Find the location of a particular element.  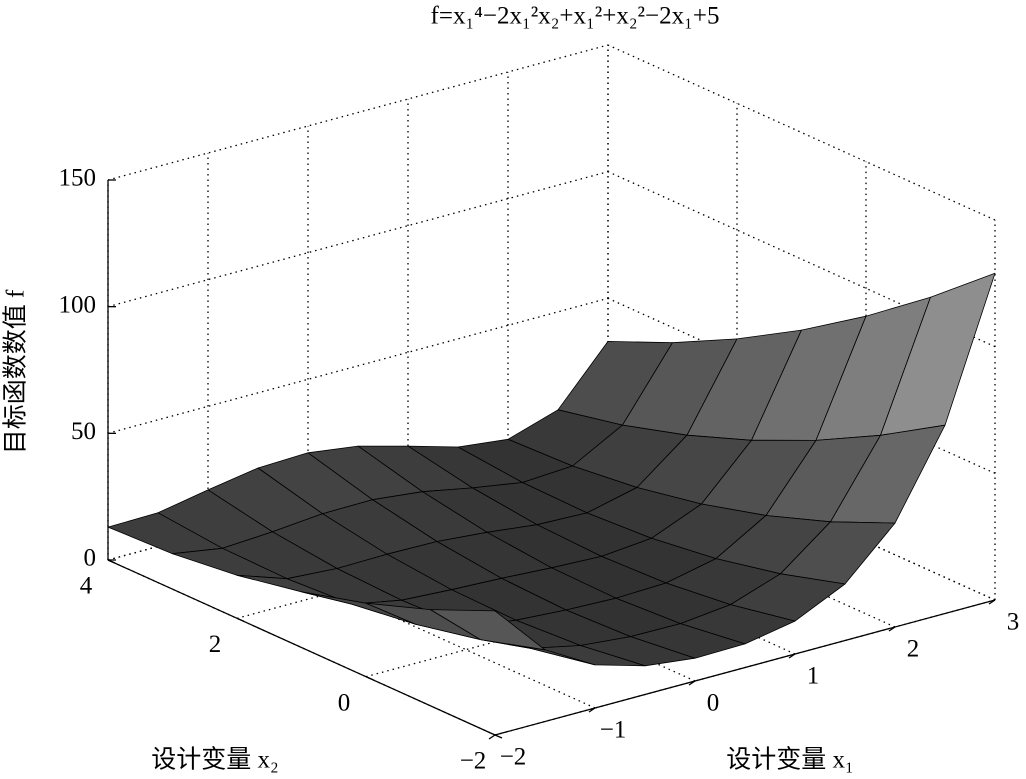

x-tick-label: 3 is located at coordinates (1013, 622).